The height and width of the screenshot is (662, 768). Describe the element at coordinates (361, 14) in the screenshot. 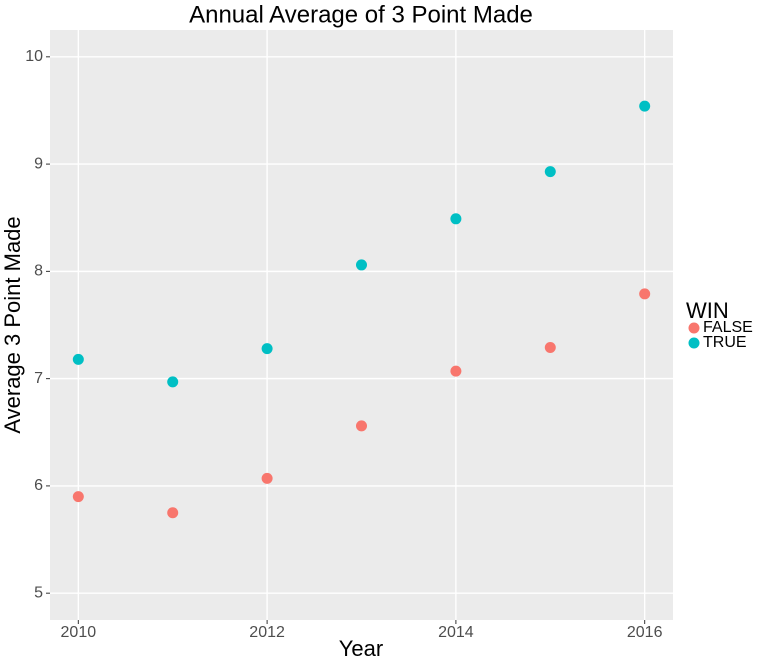

I see `chart-title: Annual Average of 3 Point Made` at that location.